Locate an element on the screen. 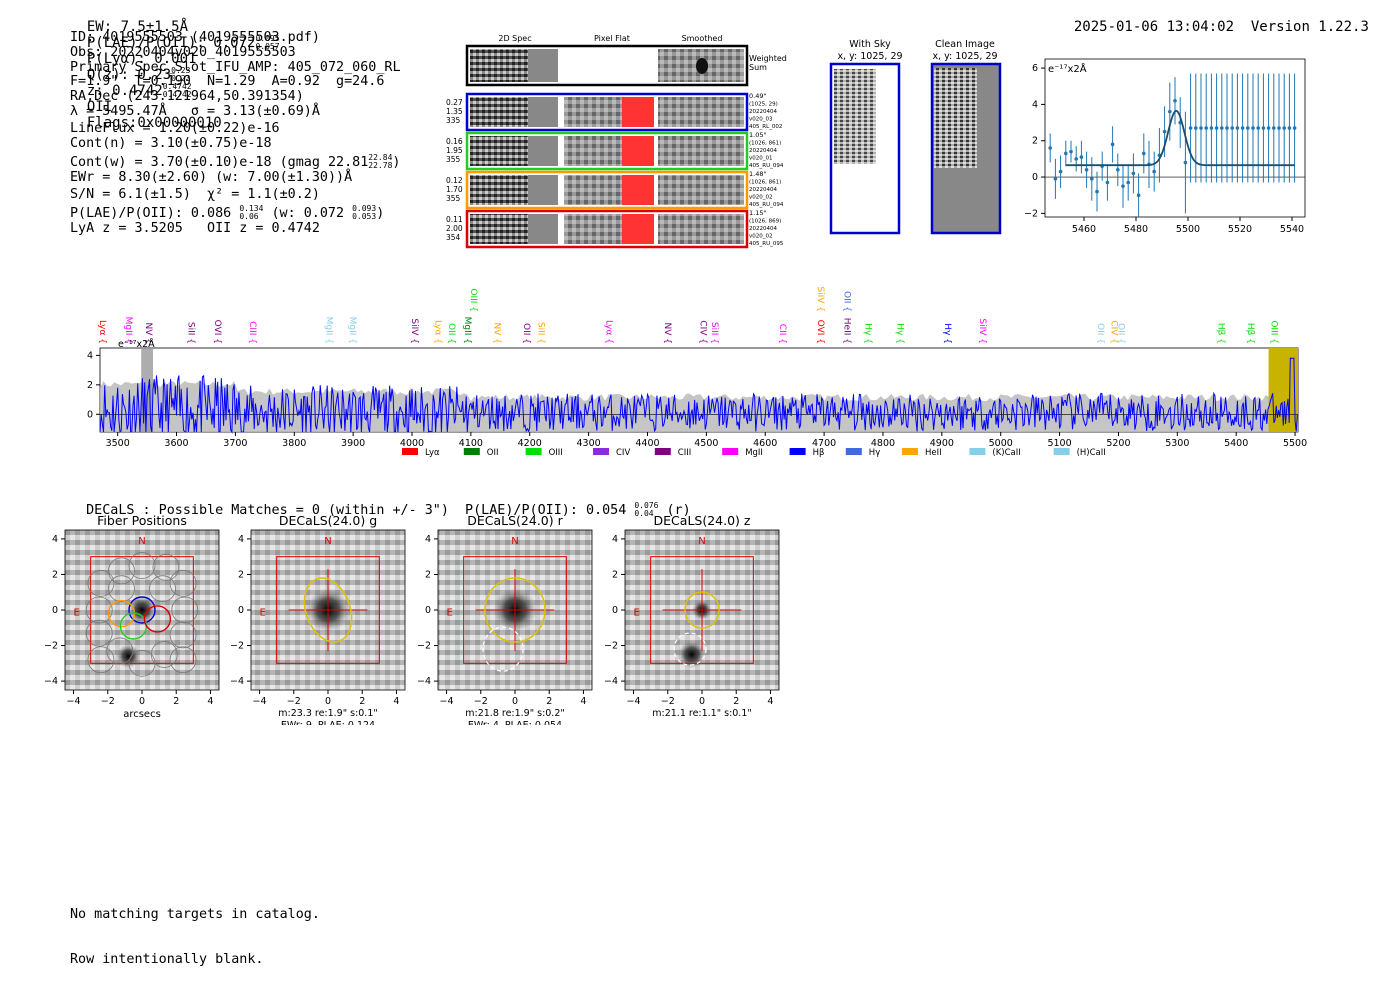 Image resolution: width=1400 pixels, height=982 pixels. img-xlabel: arcsecs is located at coordinates (142, 714).